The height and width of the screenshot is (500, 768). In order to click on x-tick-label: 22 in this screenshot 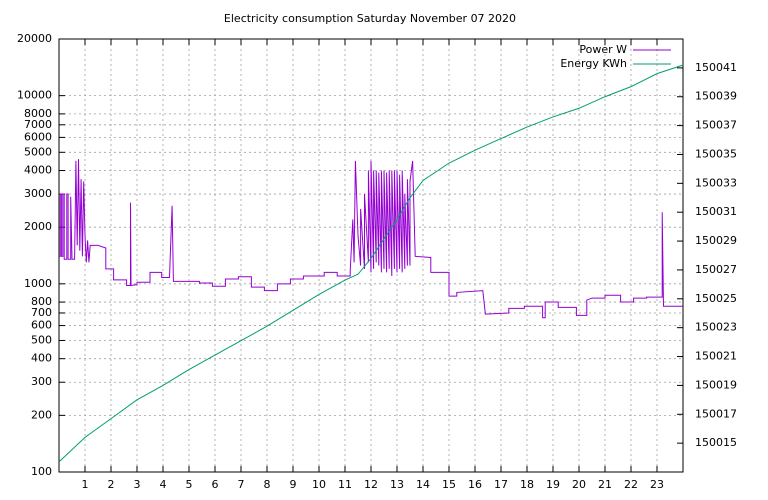, I will do `click(631, 484)`.